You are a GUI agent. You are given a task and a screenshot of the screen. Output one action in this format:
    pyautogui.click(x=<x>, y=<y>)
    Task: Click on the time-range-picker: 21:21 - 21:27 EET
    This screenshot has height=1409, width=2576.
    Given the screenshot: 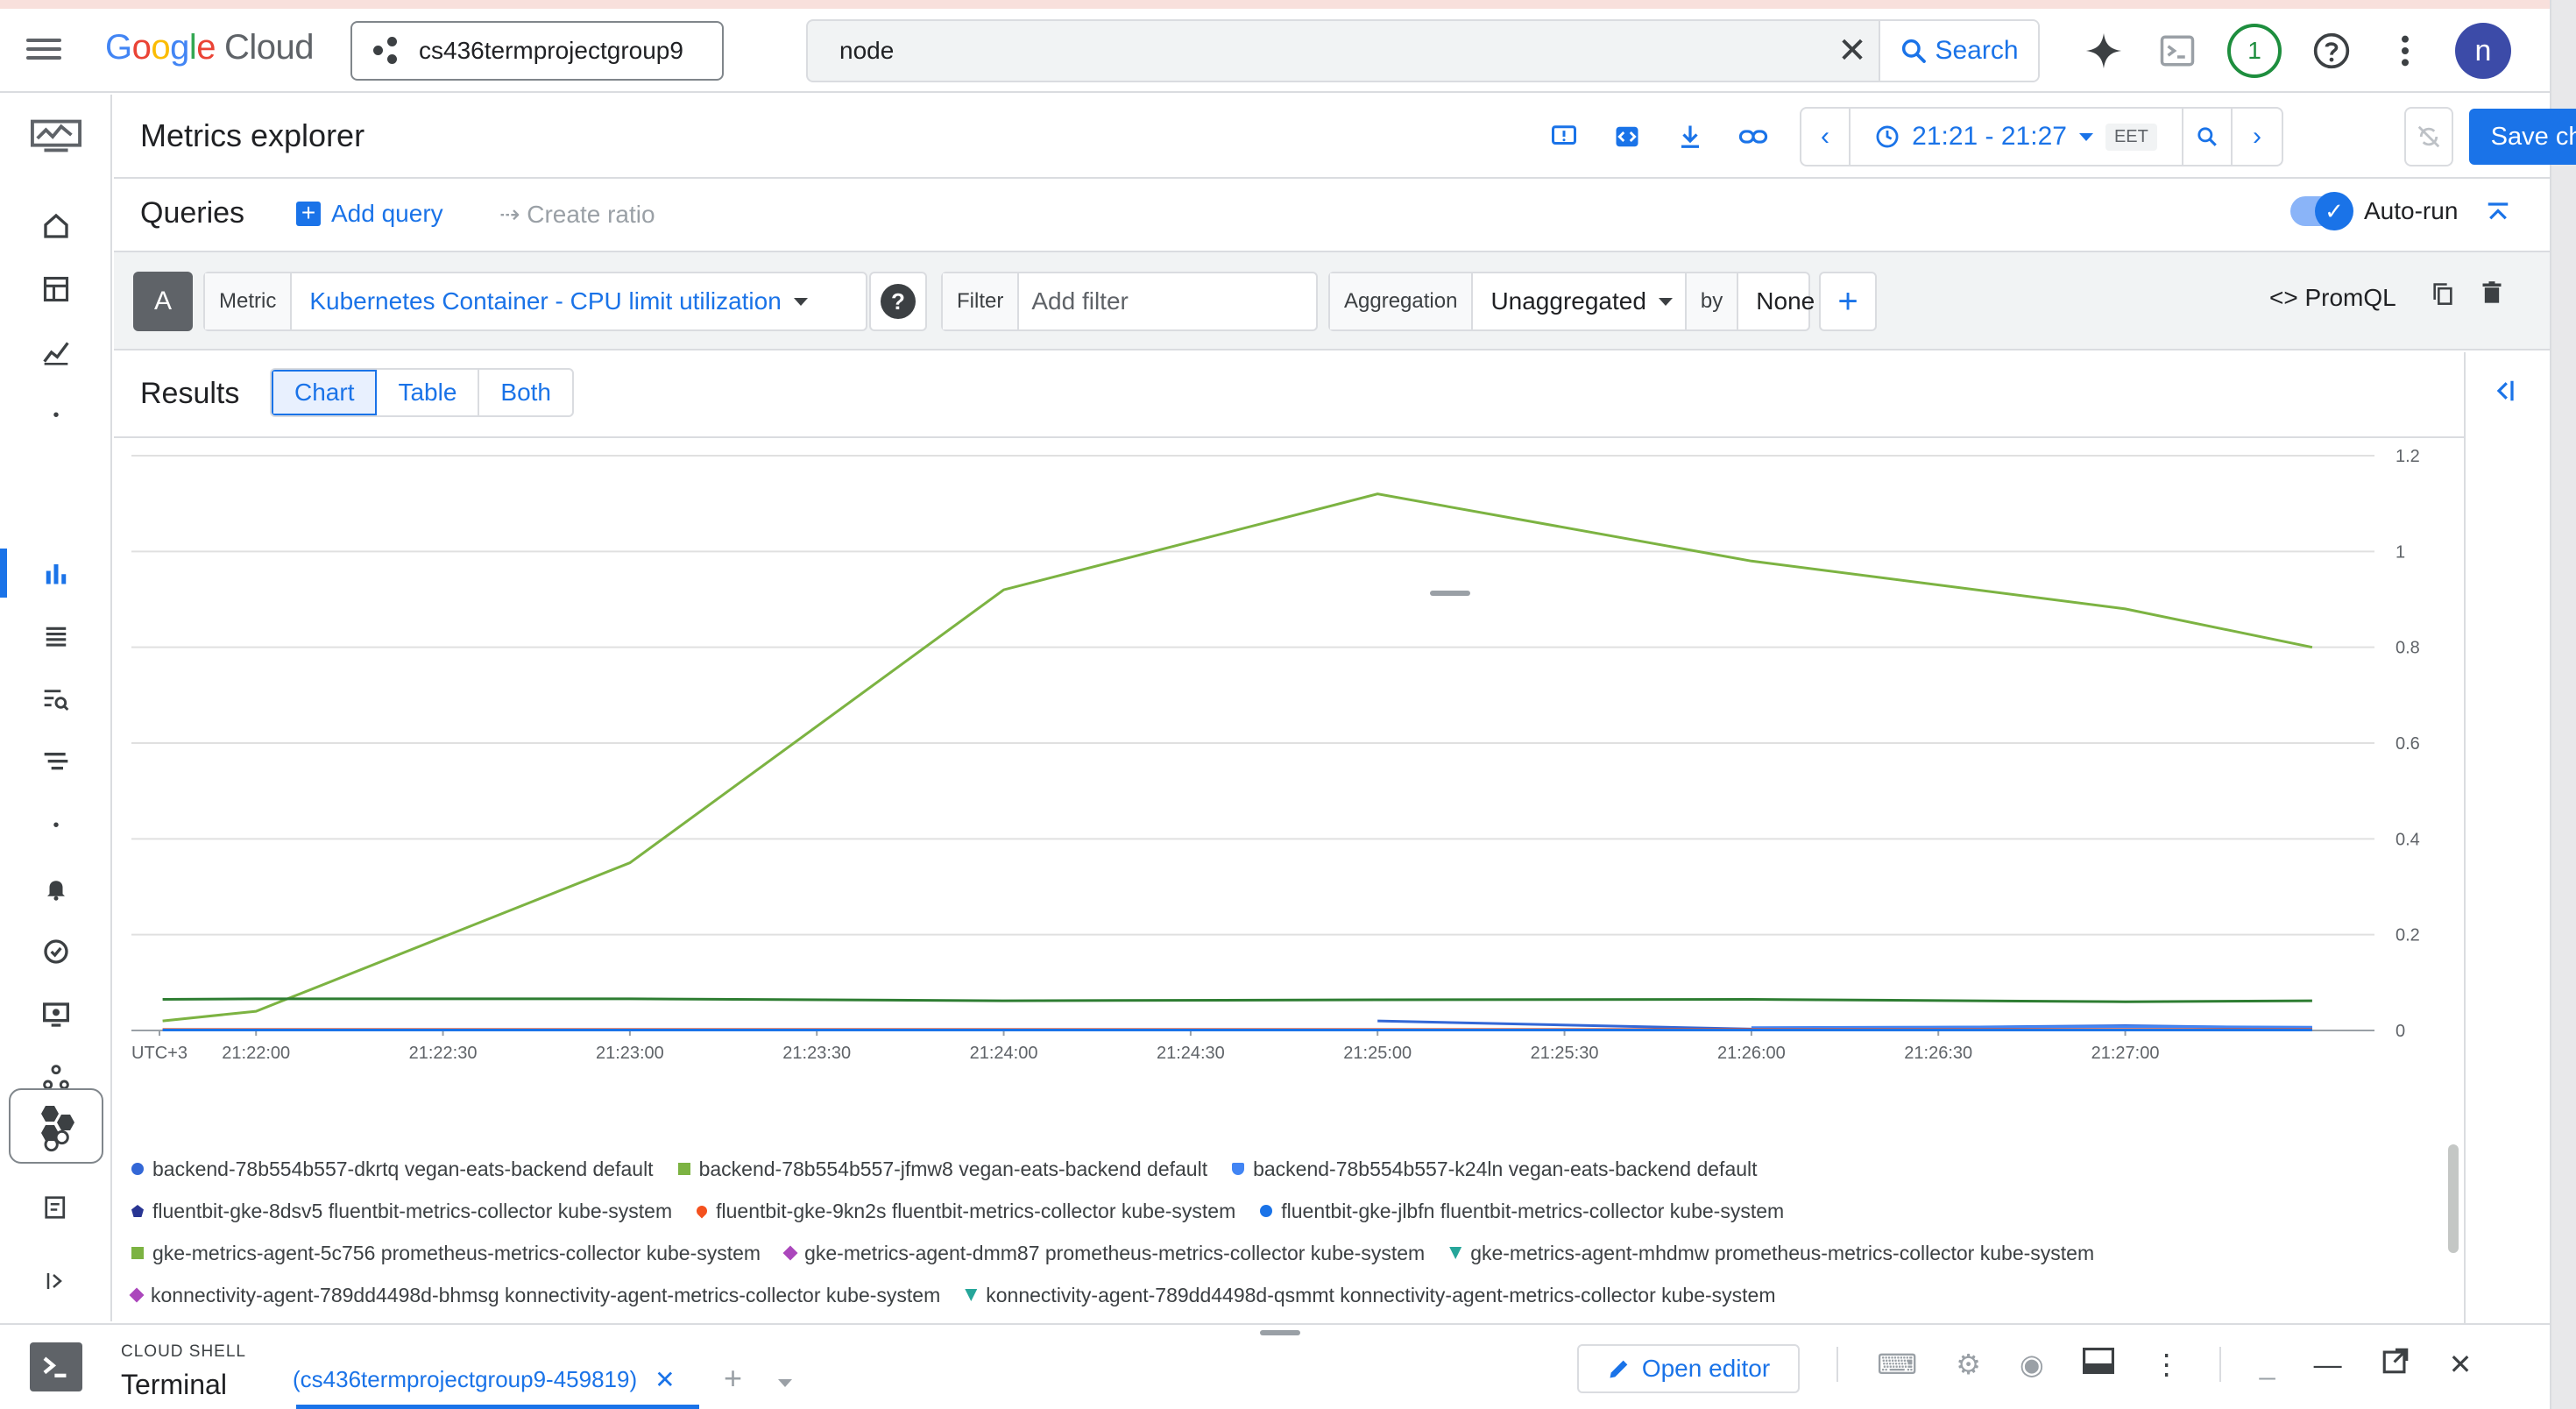 What is the action you would take?
    pyautogui.click(x=2017, y=137)
    